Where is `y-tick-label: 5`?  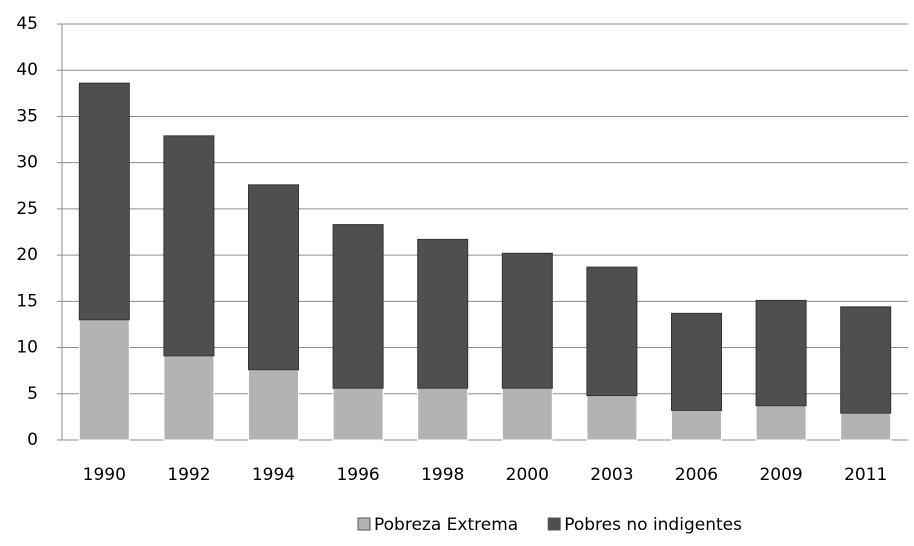
y-tick-label: 5 is located at coordinates (32, 394).